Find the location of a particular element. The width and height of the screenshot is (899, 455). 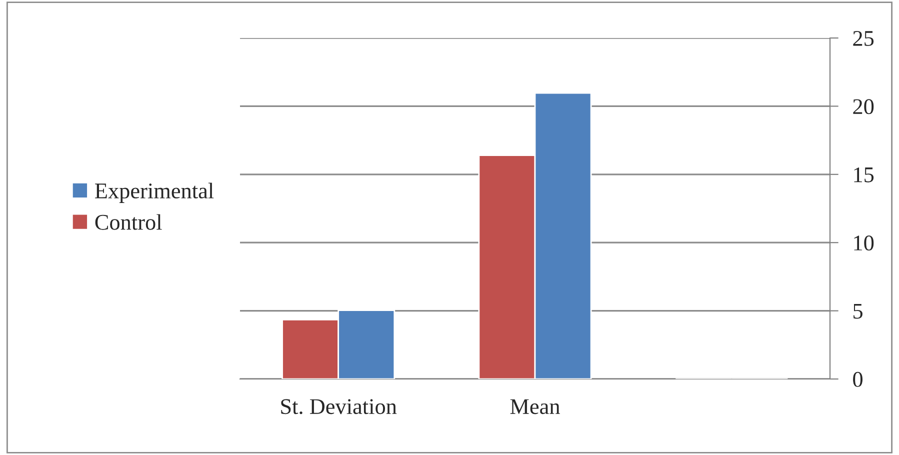

x-tick-label: St. Deviation is located at coordinates (339, 406).